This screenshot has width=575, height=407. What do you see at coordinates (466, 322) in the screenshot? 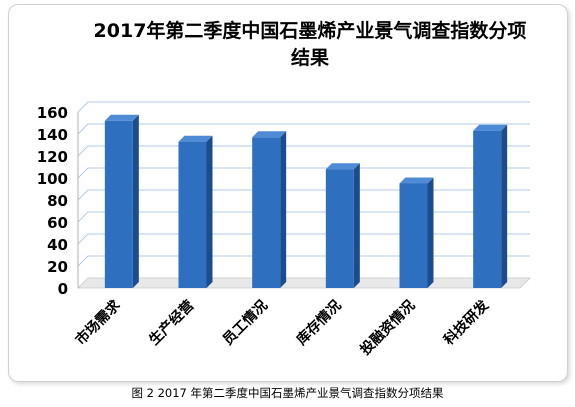
I see `x-tick-label: 科技研发` at bounding box center [466, 322].